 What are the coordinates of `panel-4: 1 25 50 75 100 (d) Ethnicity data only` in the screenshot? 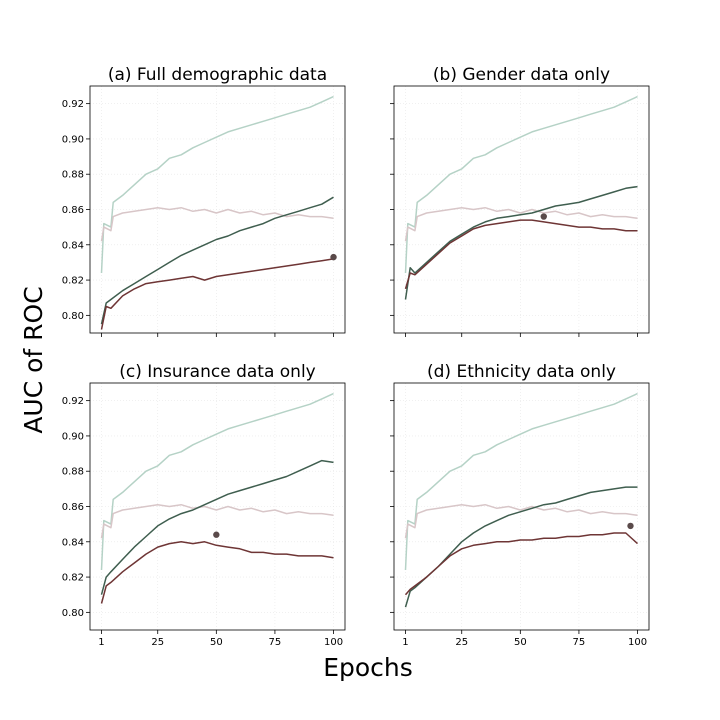 It's located at (520, 505).